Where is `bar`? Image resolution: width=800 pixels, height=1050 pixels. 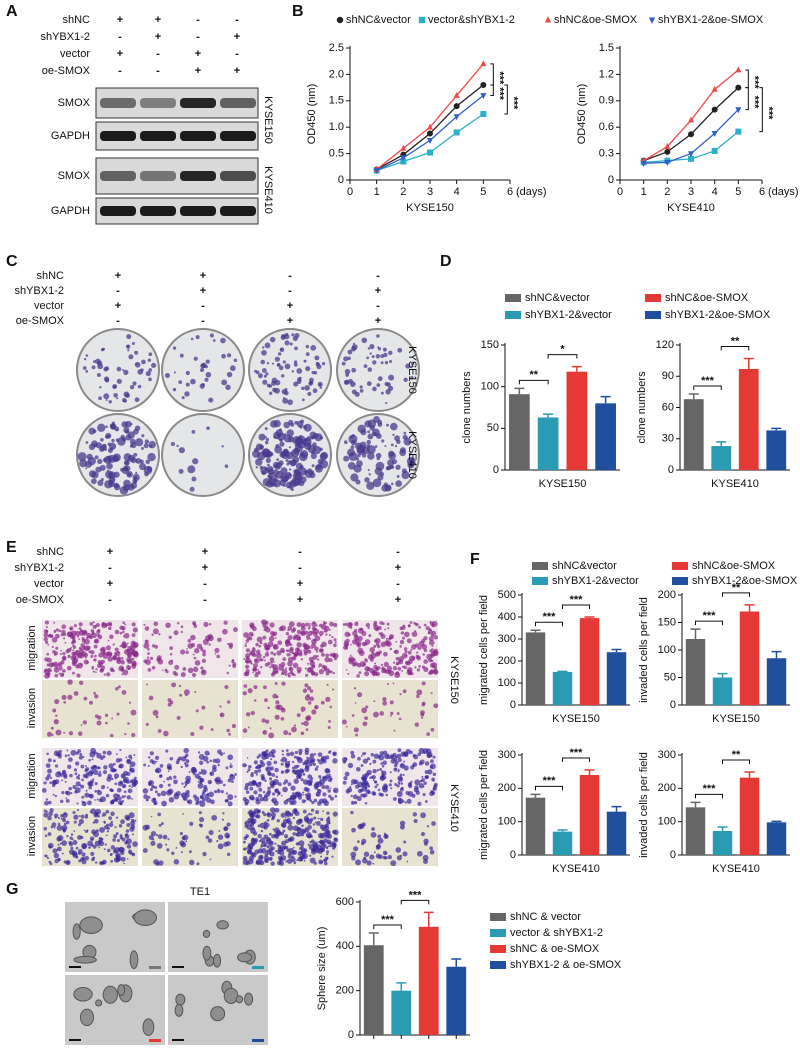
bar is located at coordinates (456, 1000).